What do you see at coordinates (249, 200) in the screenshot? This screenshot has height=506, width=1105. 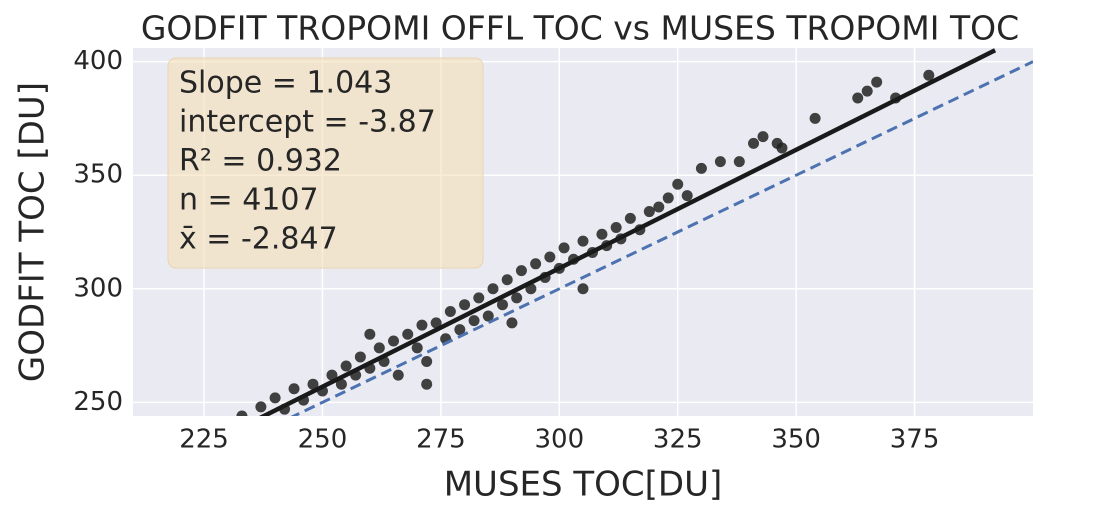 I see `stats-text: n = 4107` at bounding box center [249, 200].